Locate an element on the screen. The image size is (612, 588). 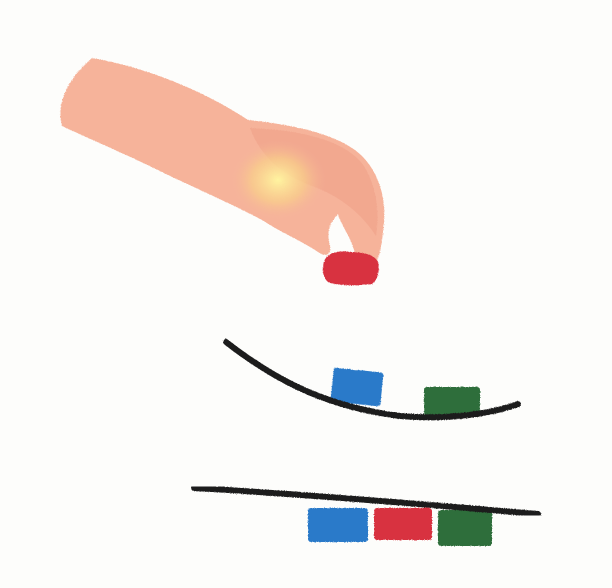
red-block-straight is located at coordinates (403, 524).